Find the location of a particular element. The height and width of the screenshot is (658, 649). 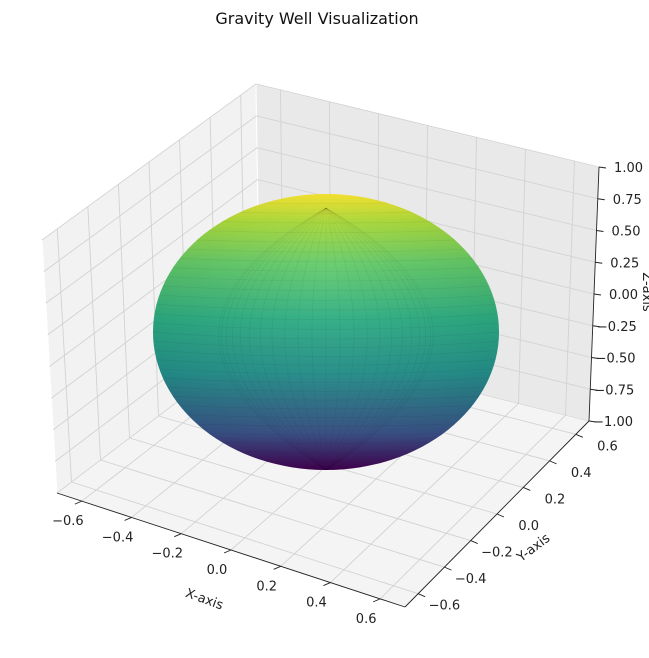

x-tick-label: −0.2 is located at coordinates (167, 554).